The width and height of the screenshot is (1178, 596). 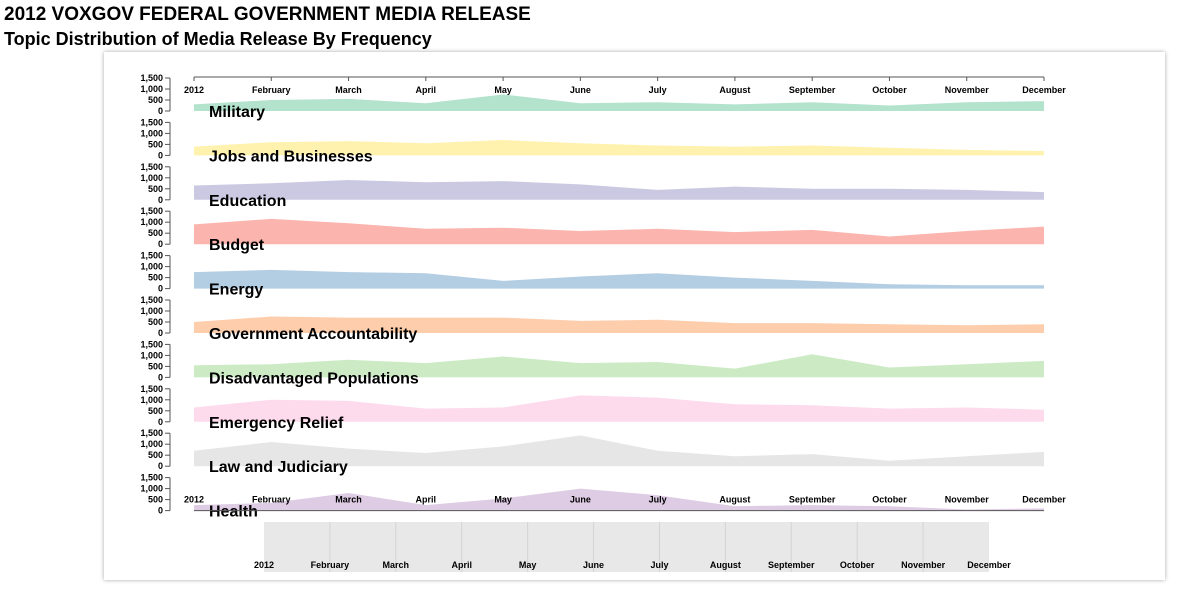 I want to click on top-x-tick-label: December, so click(x=1044, y=90).